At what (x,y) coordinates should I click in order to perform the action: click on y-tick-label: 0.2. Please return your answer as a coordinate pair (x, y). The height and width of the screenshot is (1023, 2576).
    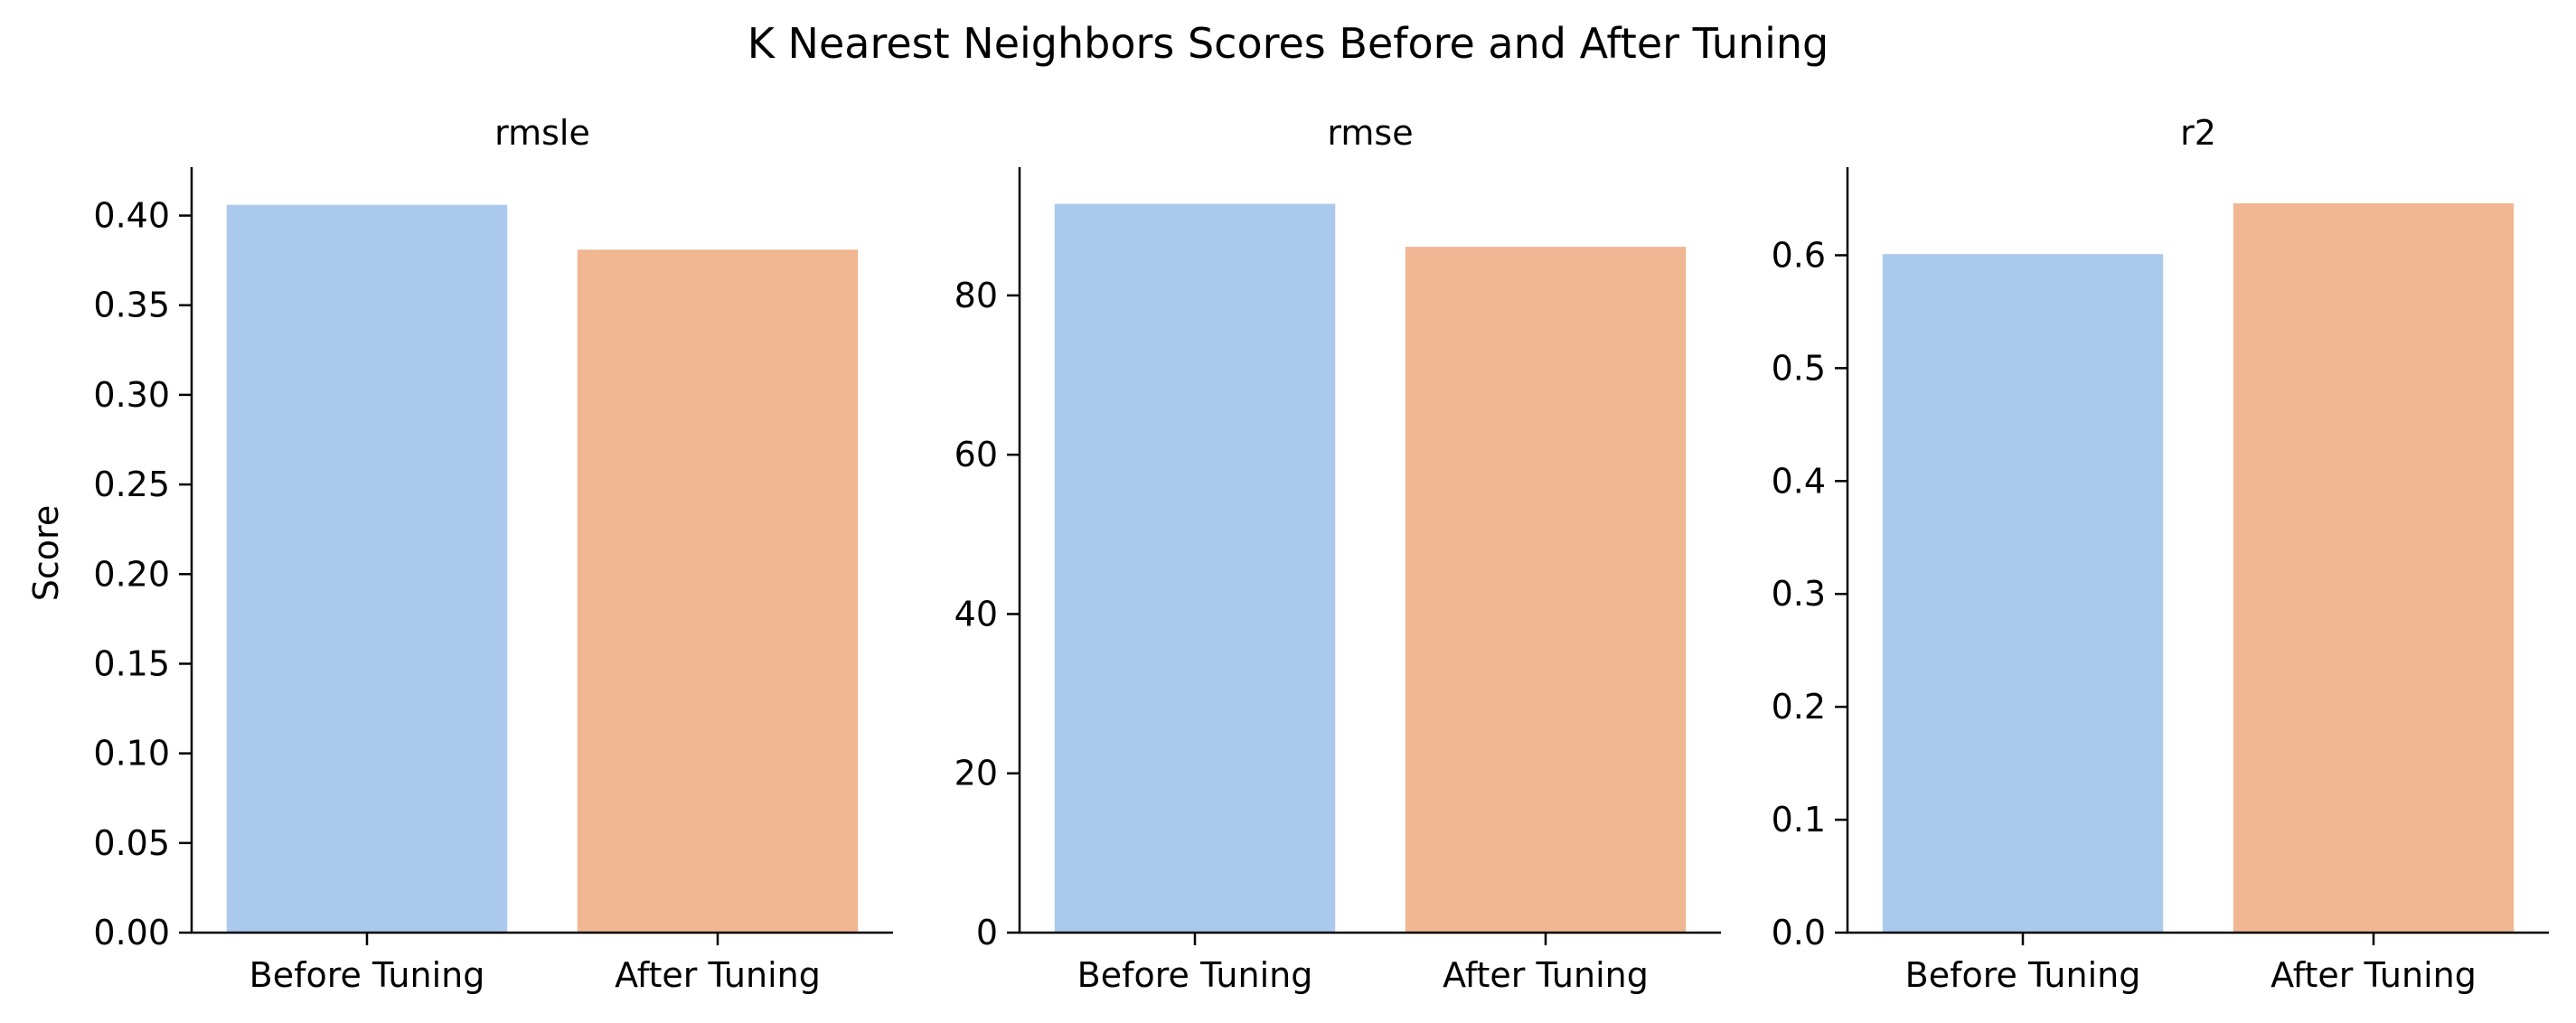
    Looking at the image, I should click on (1799, 707).